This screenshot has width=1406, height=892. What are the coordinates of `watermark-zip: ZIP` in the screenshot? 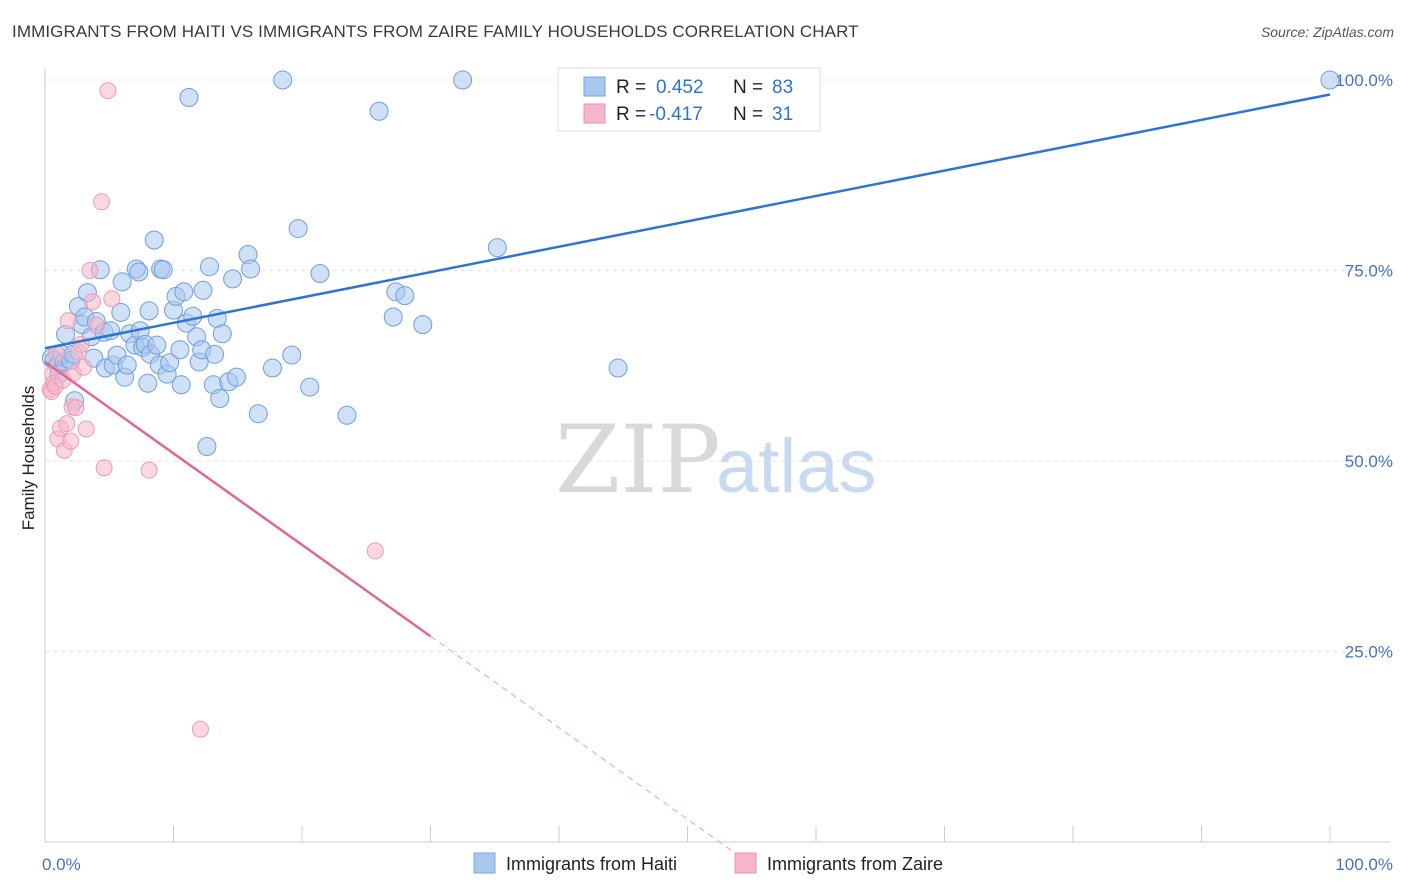 It's located at (638, 460).